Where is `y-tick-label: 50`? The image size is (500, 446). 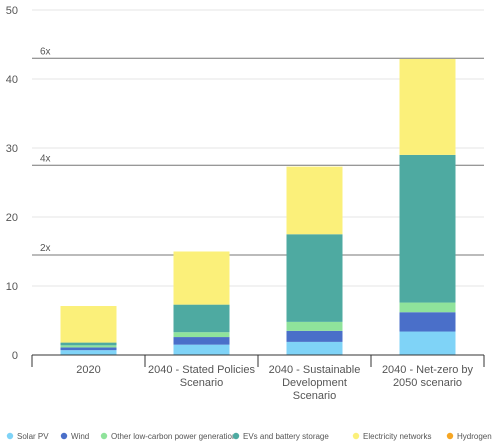 y-tick-label: 50 is located at coordinates (12, 11).